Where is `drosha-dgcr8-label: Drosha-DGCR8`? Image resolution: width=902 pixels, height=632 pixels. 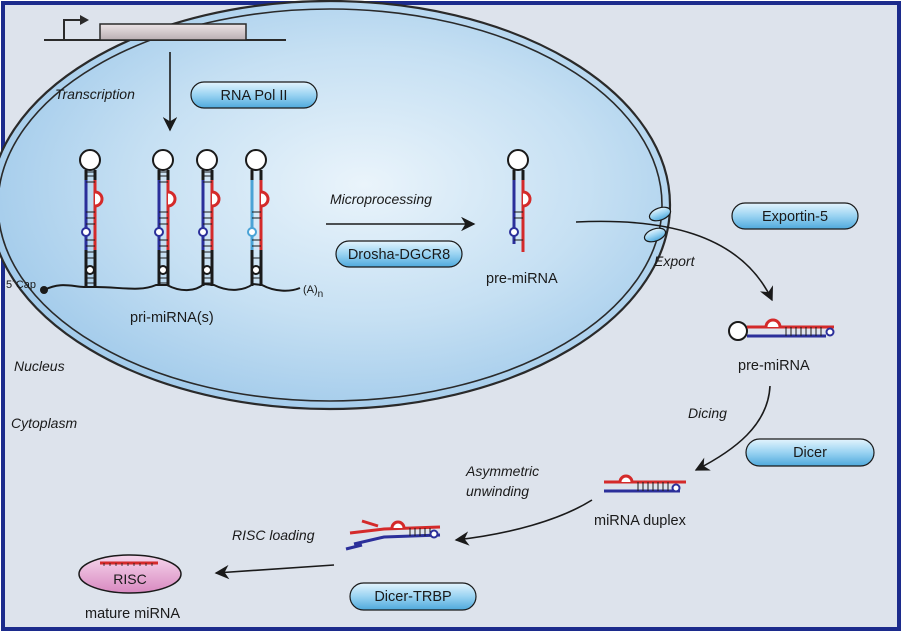 drosha-dgcr8-label: Drosha-DGCR8 is located at coordinates (399, 255).